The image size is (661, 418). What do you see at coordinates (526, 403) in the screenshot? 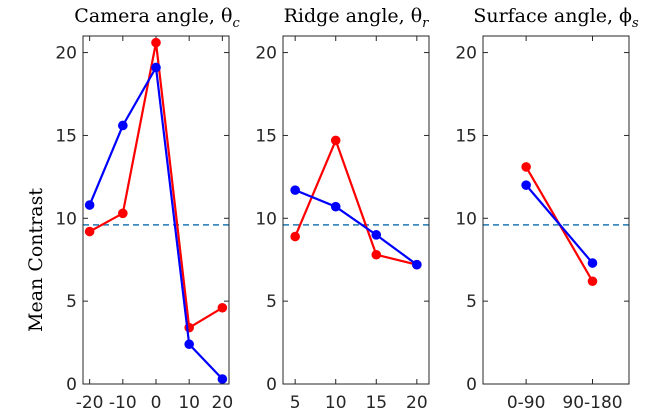
I see `x-tick-label: 0-90` at bounding box center [526, 403].